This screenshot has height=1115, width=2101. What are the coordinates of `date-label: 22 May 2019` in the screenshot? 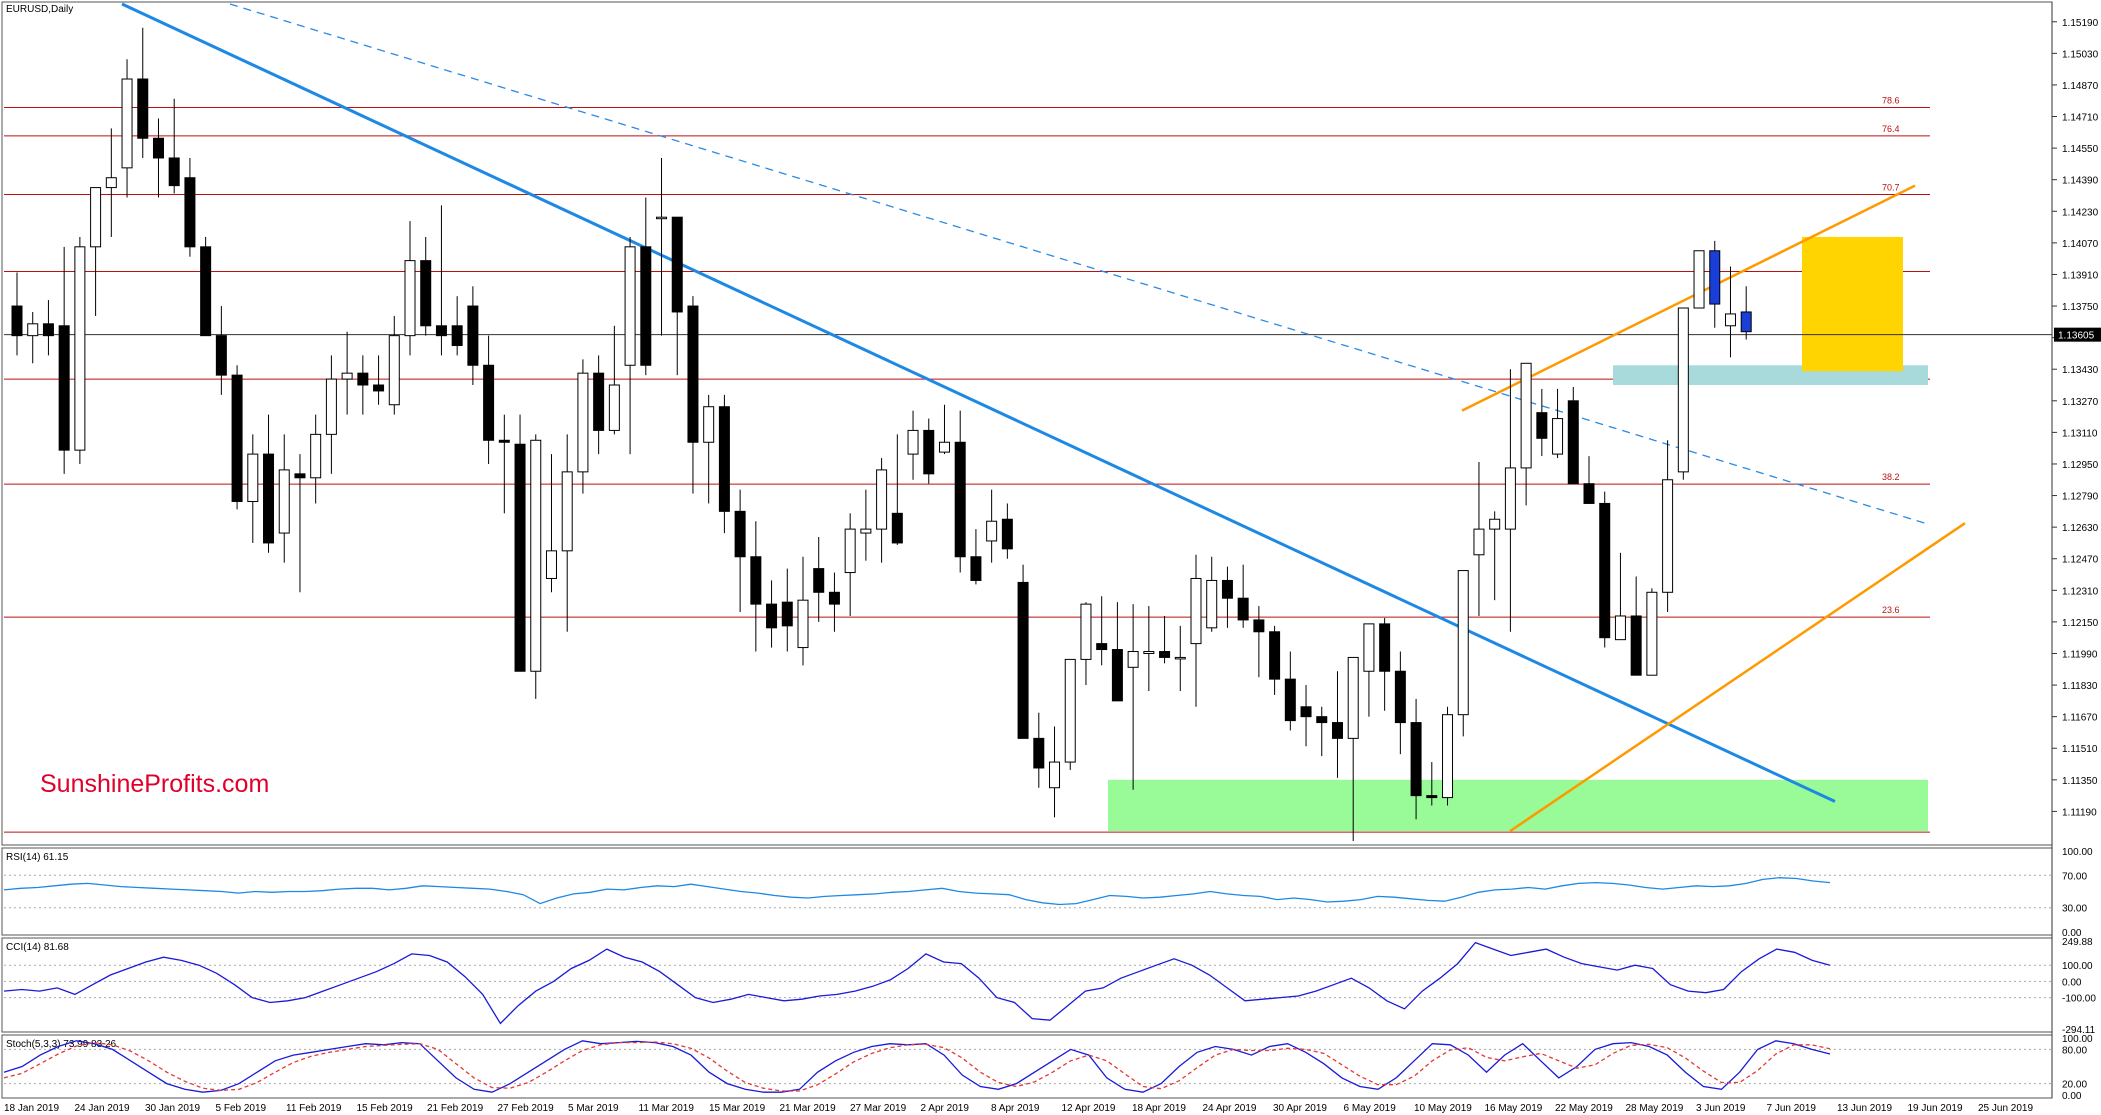 It's located at (1584, 1108).